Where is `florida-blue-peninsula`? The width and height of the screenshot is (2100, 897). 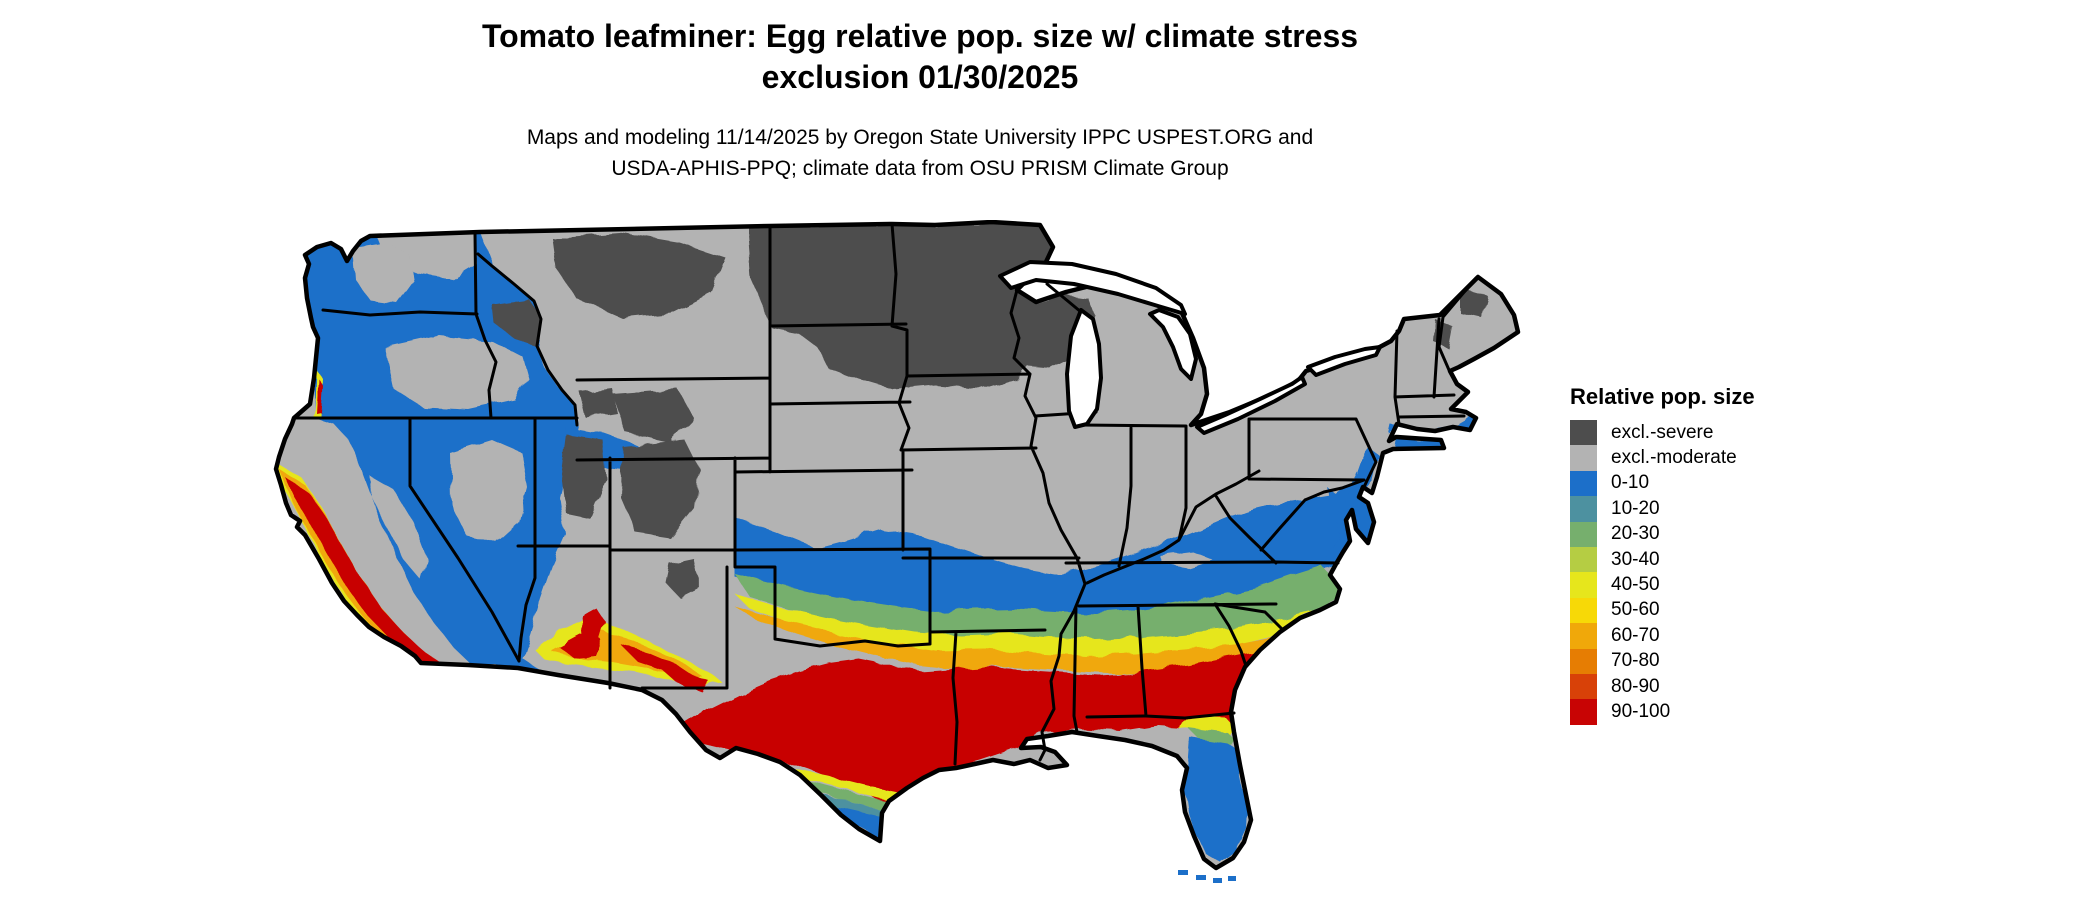 florida-blue-peninsula is located at coordinates (1216, 800).